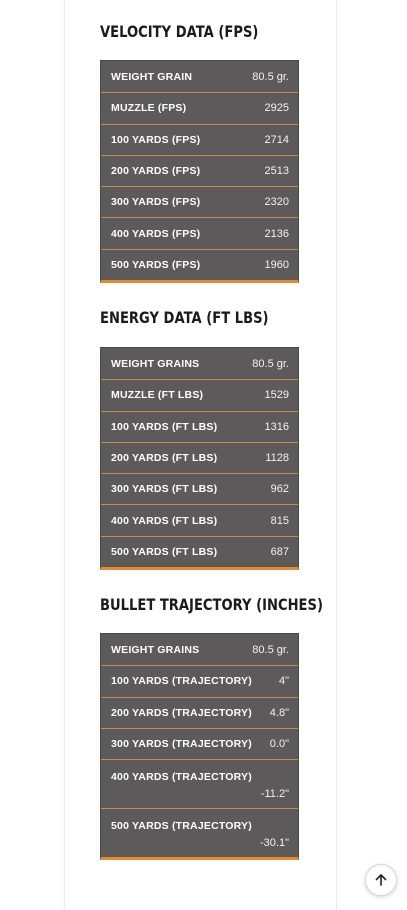  I want to click on row-label: 500 YARDS (FPS), so click(156, 264).